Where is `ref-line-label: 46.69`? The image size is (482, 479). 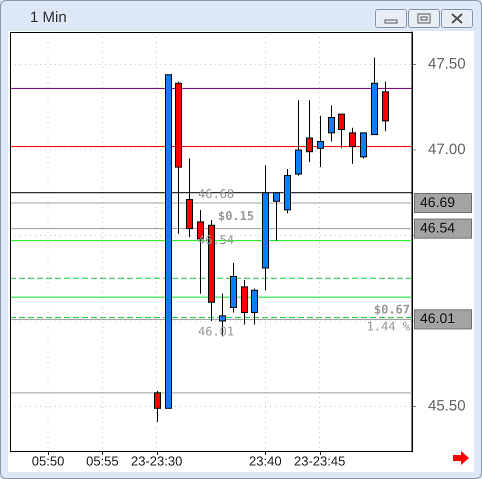
ref-line-label: 46.69 is located at coordinates (438, 202).